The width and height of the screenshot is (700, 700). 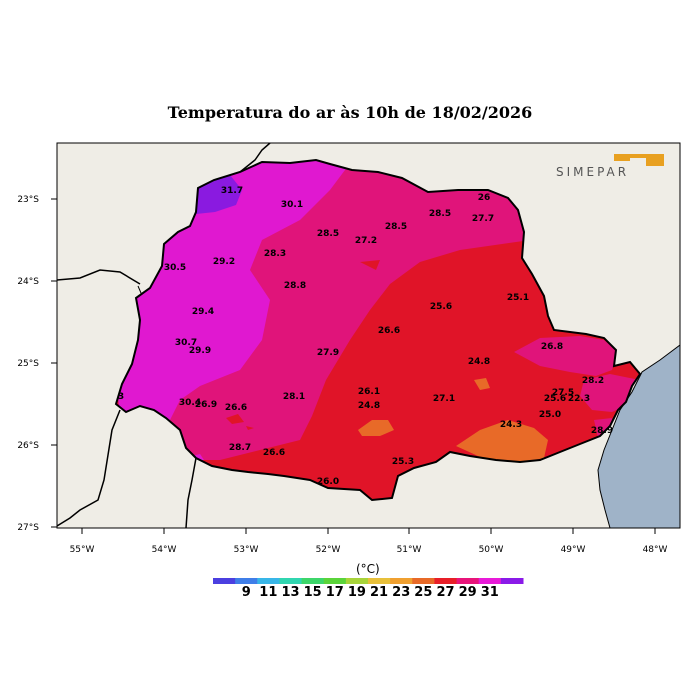 What do you see at coordinates (483, 219) in the screenshot?
I see `station-label: 27.7` at bounding box center [483, 219].